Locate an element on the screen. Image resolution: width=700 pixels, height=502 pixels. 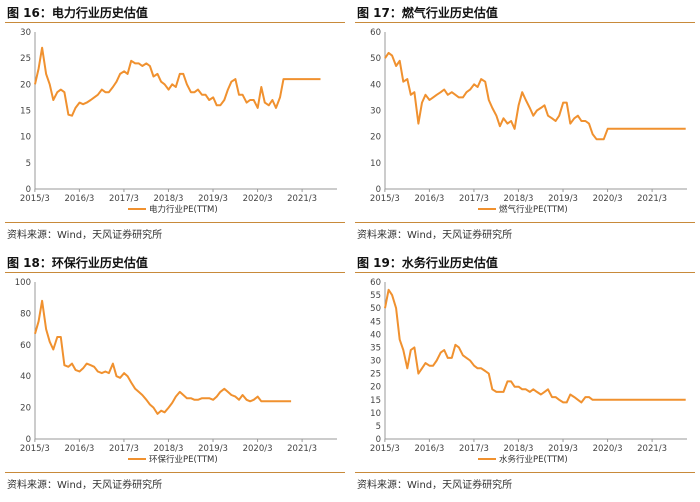
legend-label: 环保行业PE(TTM) is located at coordinates (183, 459).